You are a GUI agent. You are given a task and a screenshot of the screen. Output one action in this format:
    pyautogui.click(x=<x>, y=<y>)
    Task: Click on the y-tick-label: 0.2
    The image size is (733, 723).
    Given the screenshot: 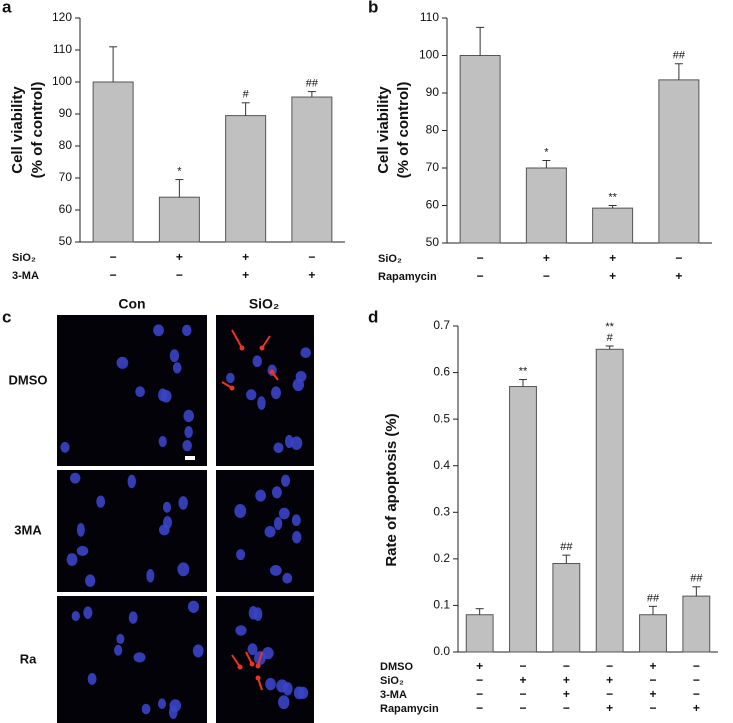 What is the action you would take?
    pyautogui.click(x=441, y=558)
    